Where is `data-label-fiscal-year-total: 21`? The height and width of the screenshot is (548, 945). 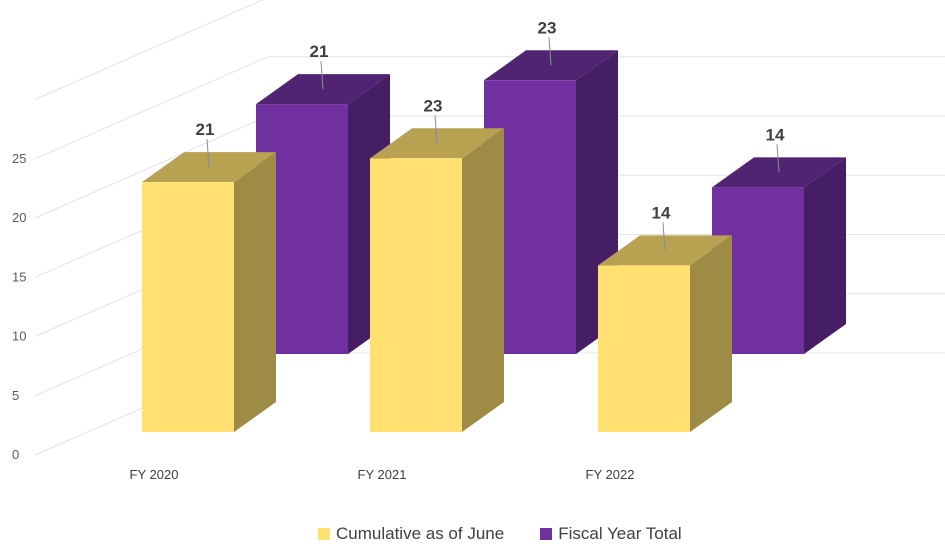
data-label-fiscal-year-total: 21 is located at coordinates (319, 51).